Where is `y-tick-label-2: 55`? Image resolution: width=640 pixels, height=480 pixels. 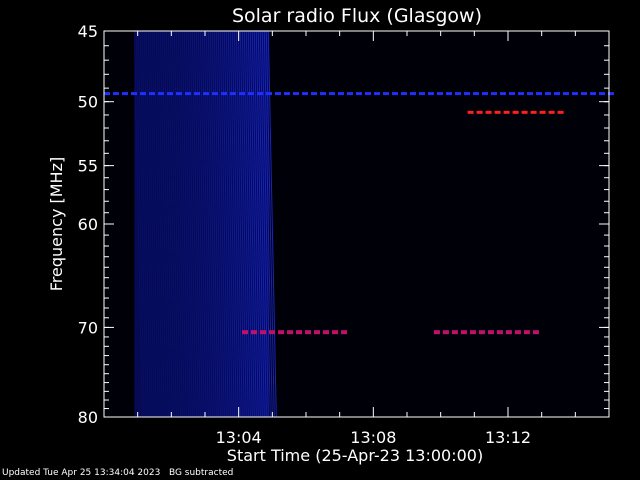 y-tick-label-2: 55 is located at coordinates (88, 166).